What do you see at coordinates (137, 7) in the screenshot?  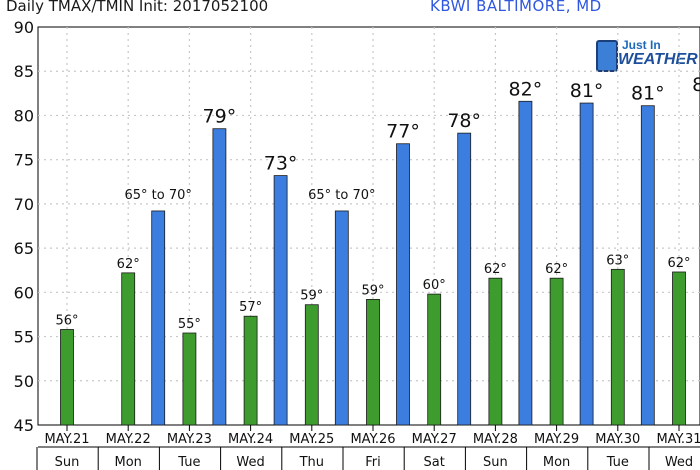 I see `chart-title: Daily TMAX/TMIN Init: 2017052100` at bounding box center [137, 7].